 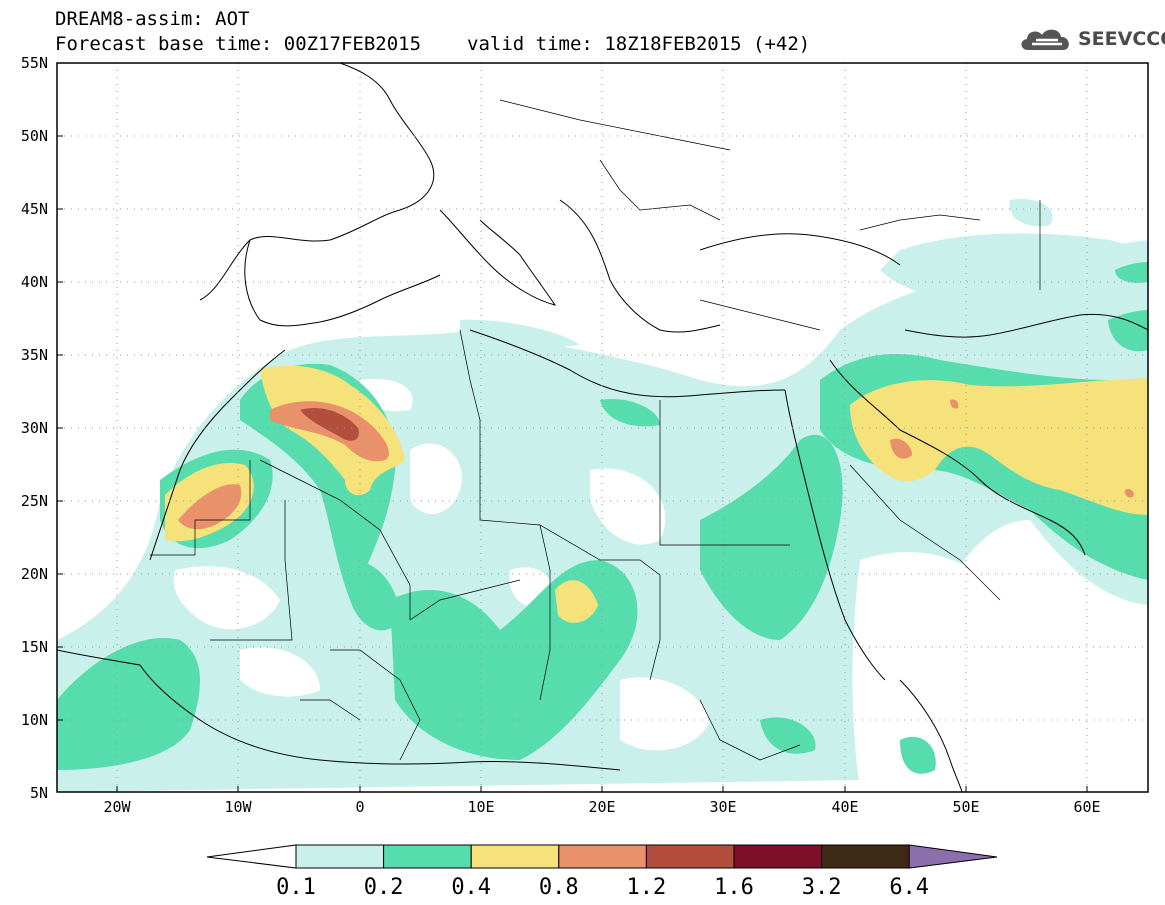 What do you see at coordinates (359, 807) in the screenshot?
I see `lon-label: 0` at bounding box center [359, 807].